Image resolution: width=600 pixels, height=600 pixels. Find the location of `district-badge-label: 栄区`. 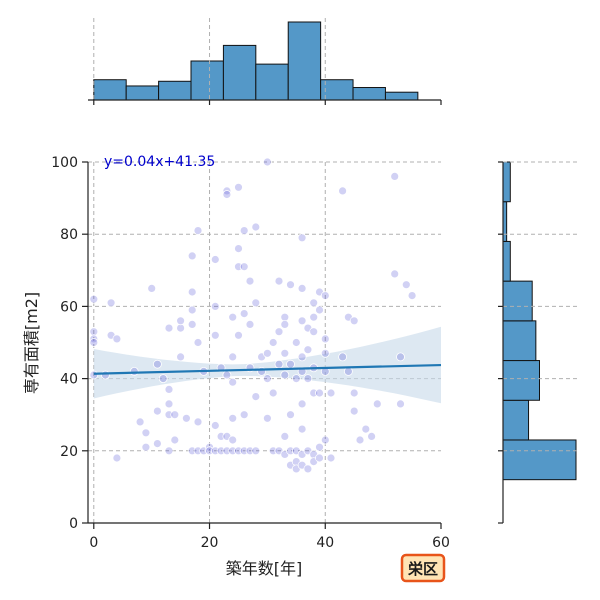

district-badge-label: 栄区 is located at coordinates (422, 569).